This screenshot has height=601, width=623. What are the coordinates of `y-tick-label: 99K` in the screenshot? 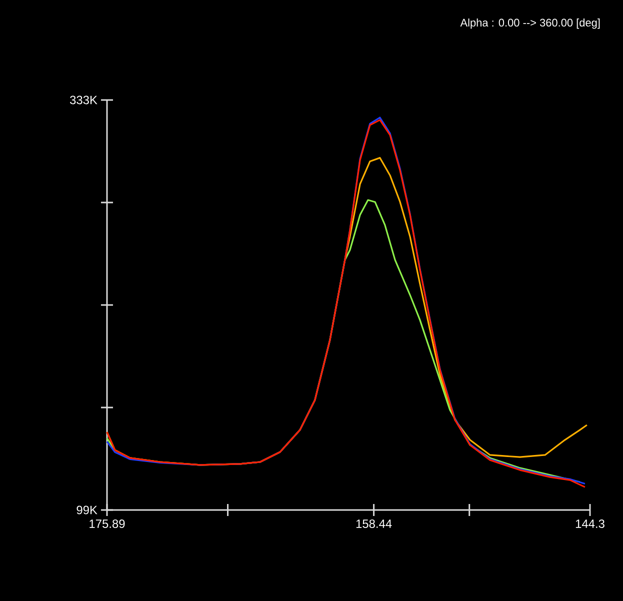 It's located at (87, 510).